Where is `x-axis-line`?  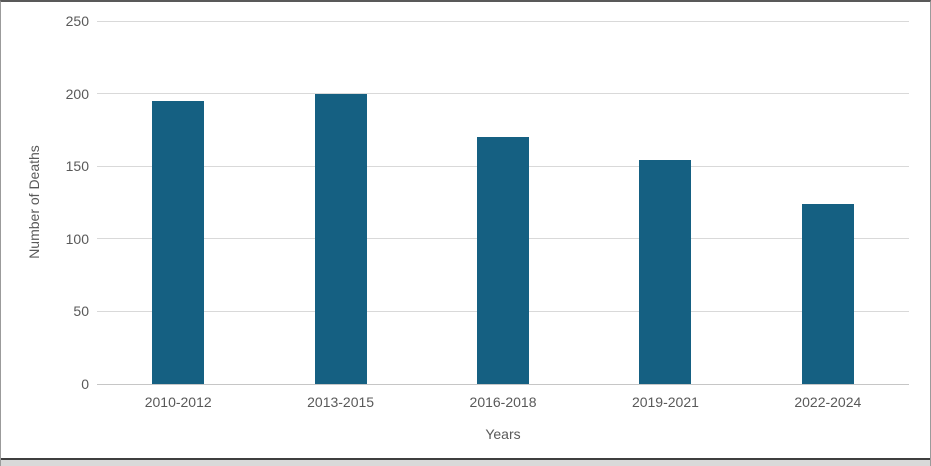 x-axis-line is located at coordinates (503, 384).